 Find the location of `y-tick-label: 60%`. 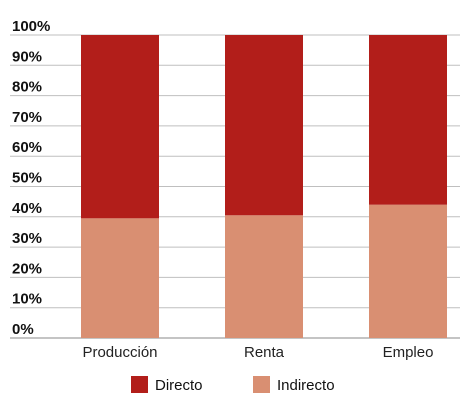

y-tick-label: 60% is located at coordinates (27, 147).